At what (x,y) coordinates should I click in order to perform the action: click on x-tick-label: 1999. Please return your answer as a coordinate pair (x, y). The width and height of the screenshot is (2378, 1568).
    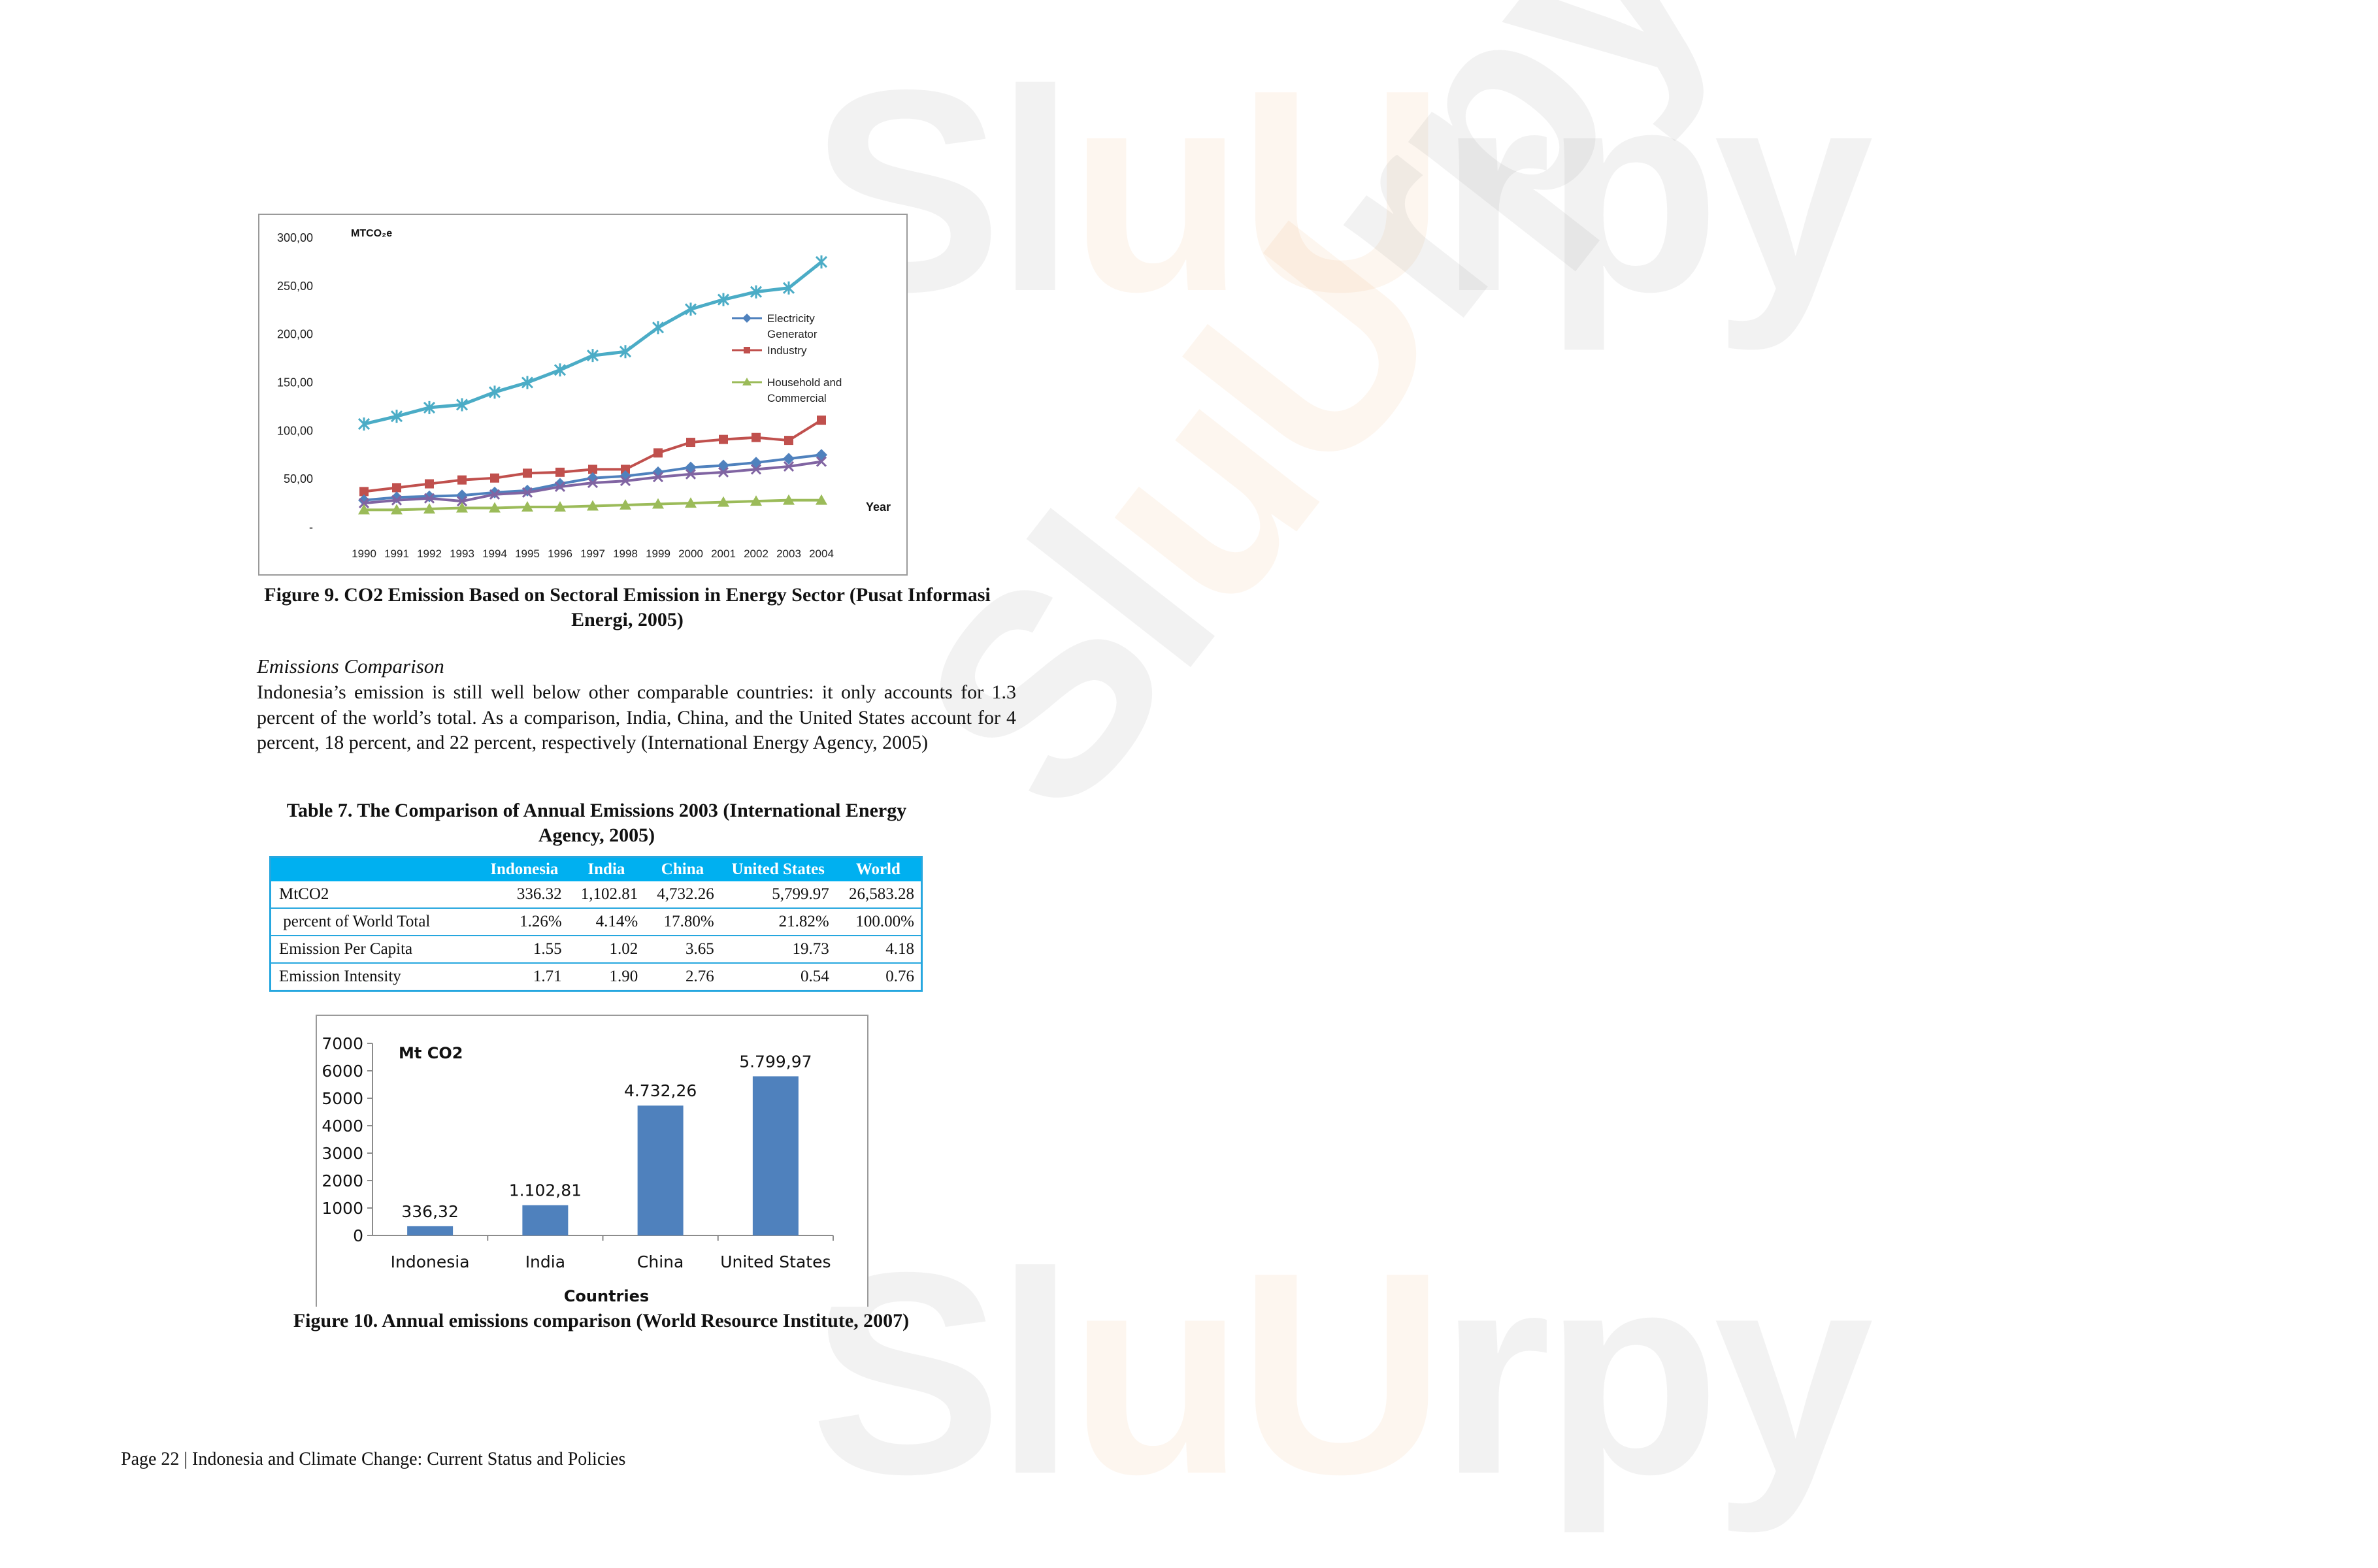
    Looking at the image, I should click on (658, 553).